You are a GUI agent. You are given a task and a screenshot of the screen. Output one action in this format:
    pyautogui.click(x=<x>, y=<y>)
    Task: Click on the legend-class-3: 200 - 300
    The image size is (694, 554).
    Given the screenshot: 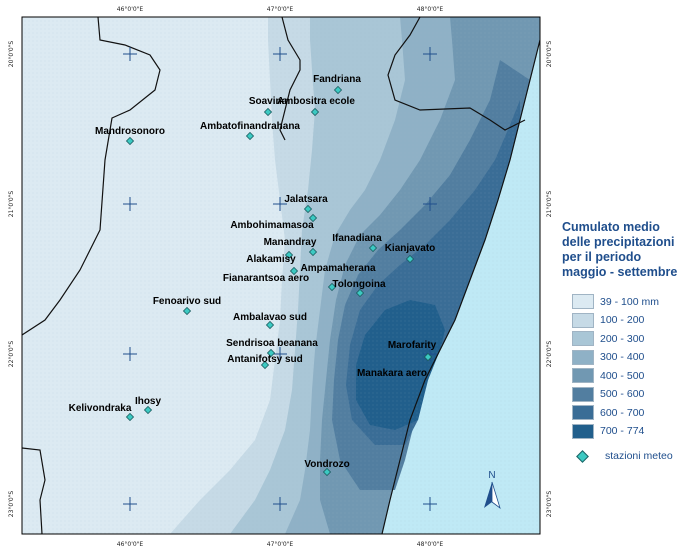 What is the action you would take?
    pyautogui.click(x=608, y=338)
    